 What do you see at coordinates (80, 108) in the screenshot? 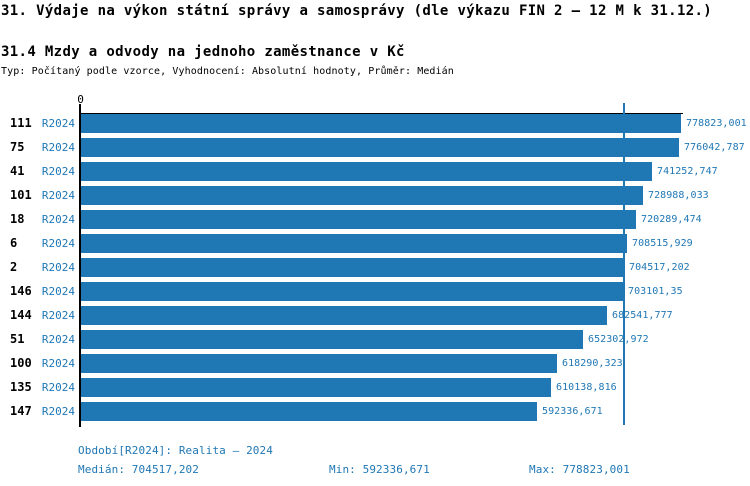
I see `x-axis-zero-tick` at bounding box center [80, 108].